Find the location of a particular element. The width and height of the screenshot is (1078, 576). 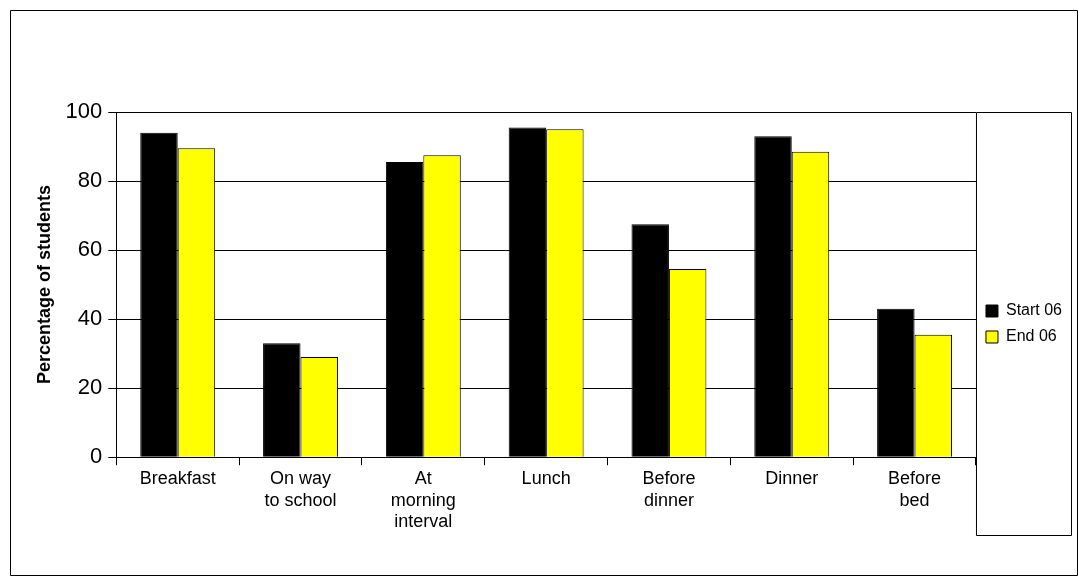

legend-label: End 06 is located at coordinates (1031, 336).